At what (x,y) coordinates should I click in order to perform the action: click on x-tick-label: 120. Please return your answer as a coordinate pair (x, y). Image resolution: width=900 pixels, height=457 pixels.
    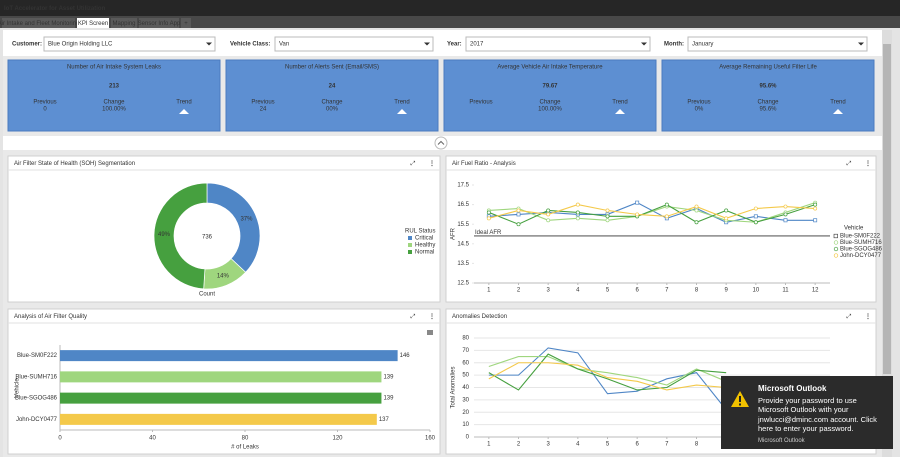
    Looking at the image, I should click on (337, 439).